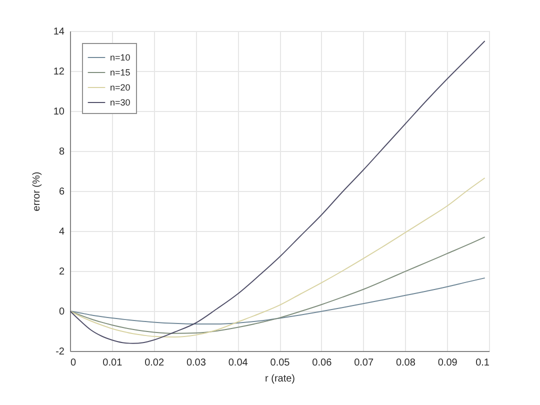  Describe the element at coordinates (112, 363) in the screenshot. I see `x-tick-label: 0.01` at that location.